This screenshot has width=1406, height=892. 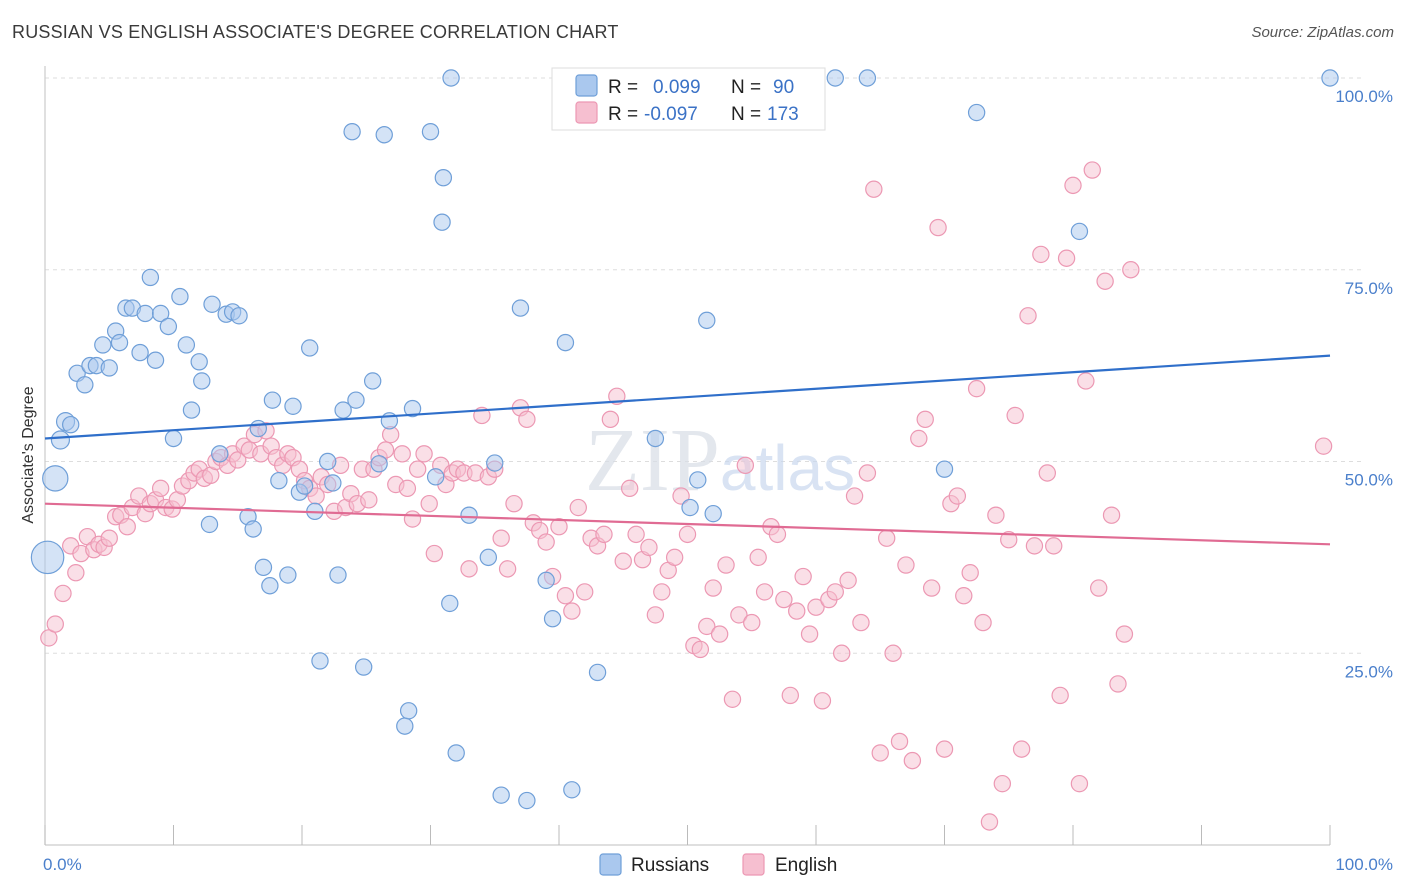 I want to click on legend-english-swatch, so click(x=586, y=112).